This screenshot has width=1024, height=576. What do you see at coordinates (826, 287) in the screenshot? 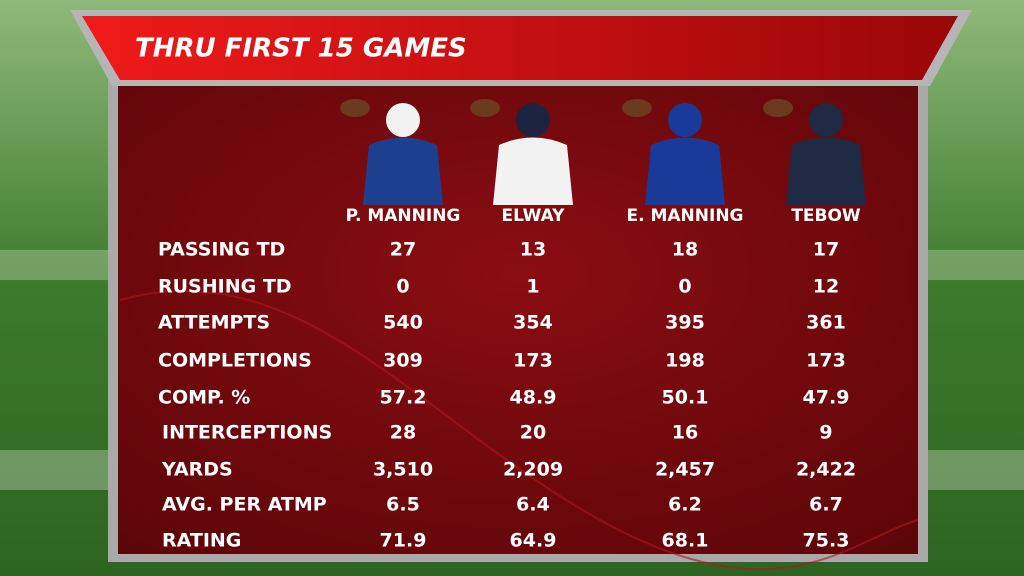
I see `stat-value: 12` at bounding box center [826, 287].